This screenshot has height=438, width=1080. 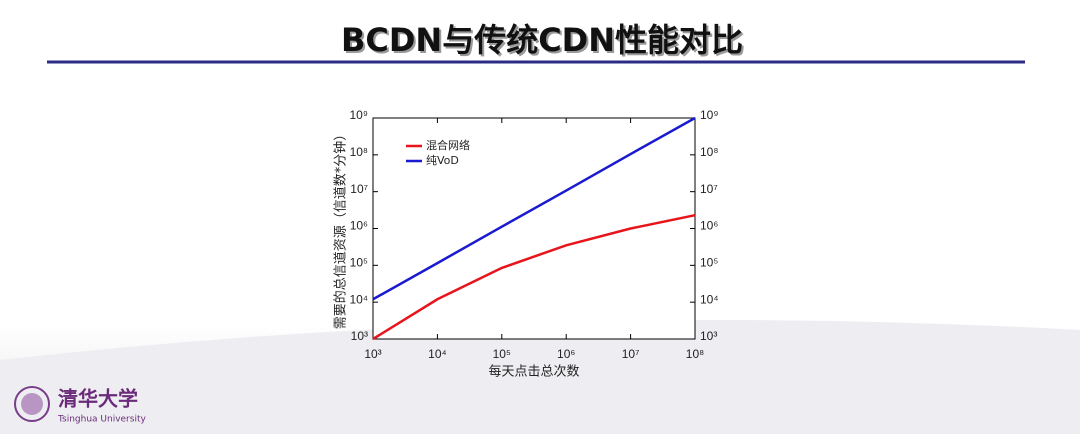 I want to click on chart-title: BCDN与传统CDN性能对比, so click(x=542, y=40).